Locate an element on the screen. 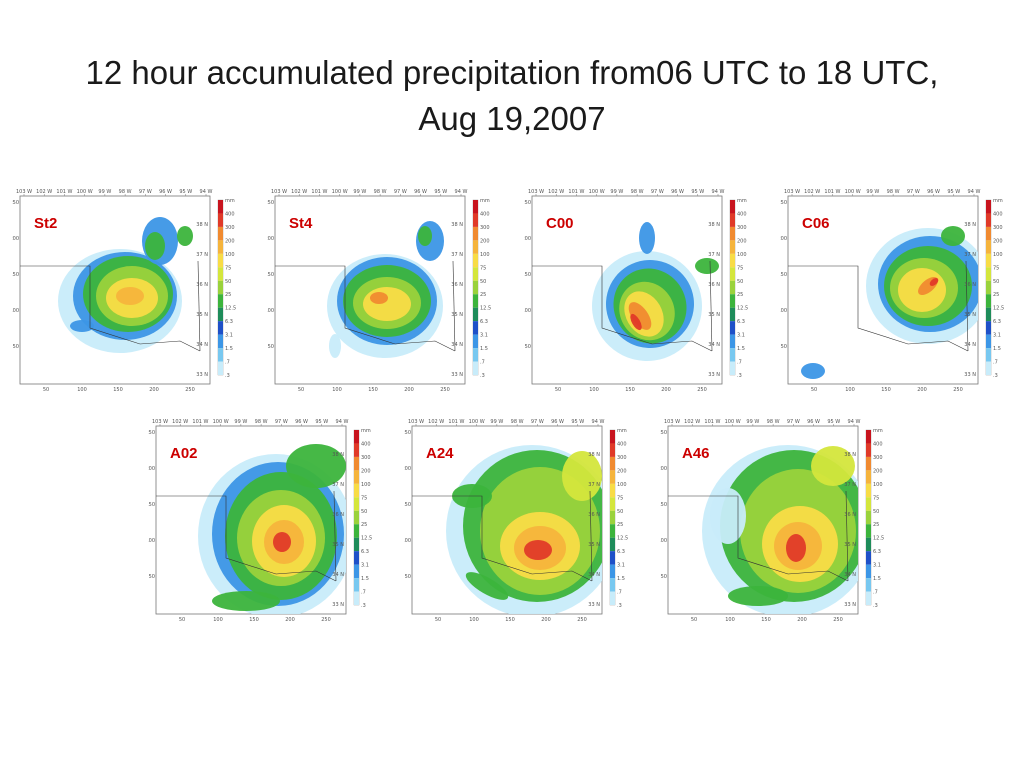  colorbar-level-label: 12.5 is located at coordinates (366, 539).